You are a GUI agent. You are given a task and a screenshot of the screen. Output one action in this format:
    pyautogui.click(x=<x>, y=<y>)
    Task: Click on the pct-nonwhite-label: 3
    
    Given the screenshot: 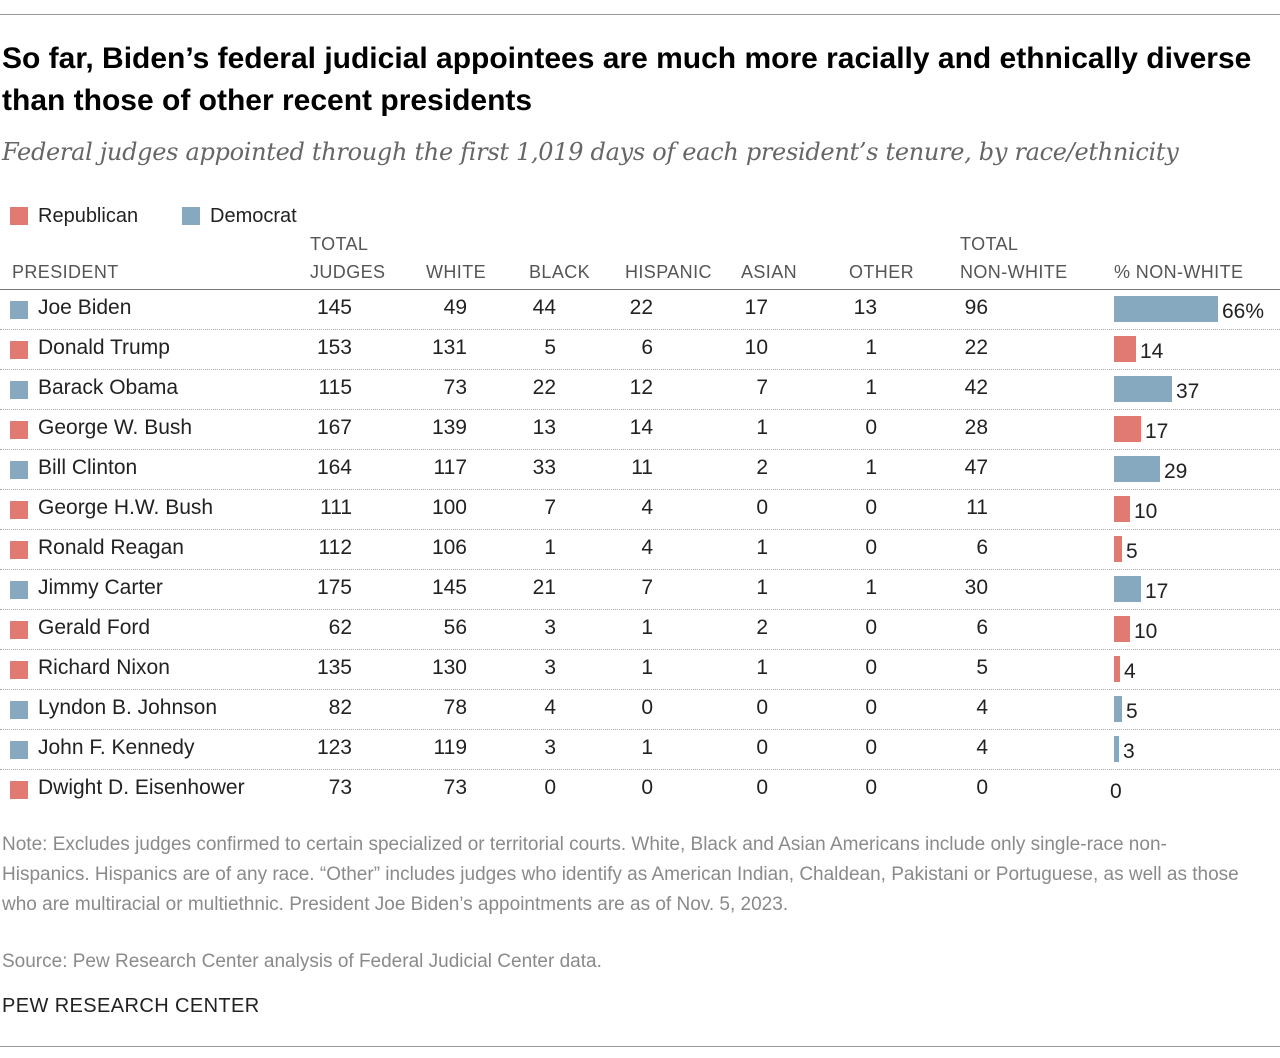 What is the action you would take?
    pyautogui.click(x=1129, y=751)
    